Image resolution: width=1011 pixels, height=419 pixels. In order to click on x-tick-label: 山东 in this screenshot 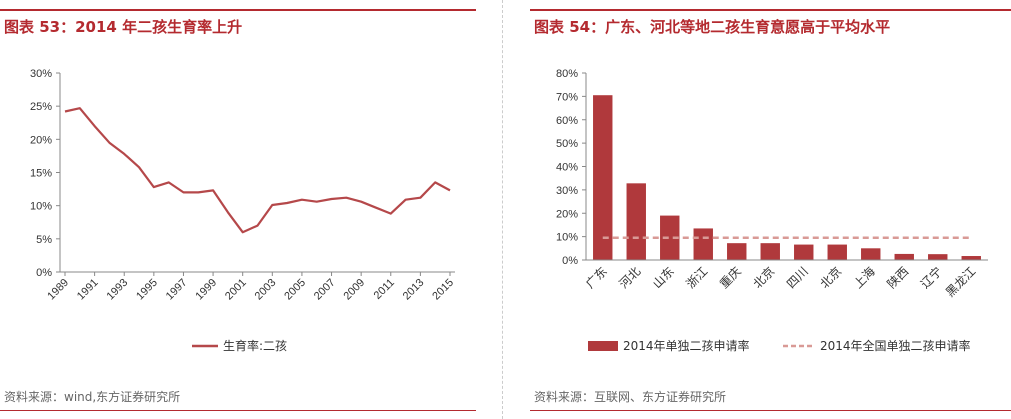, I will do `click(663, 277)`.